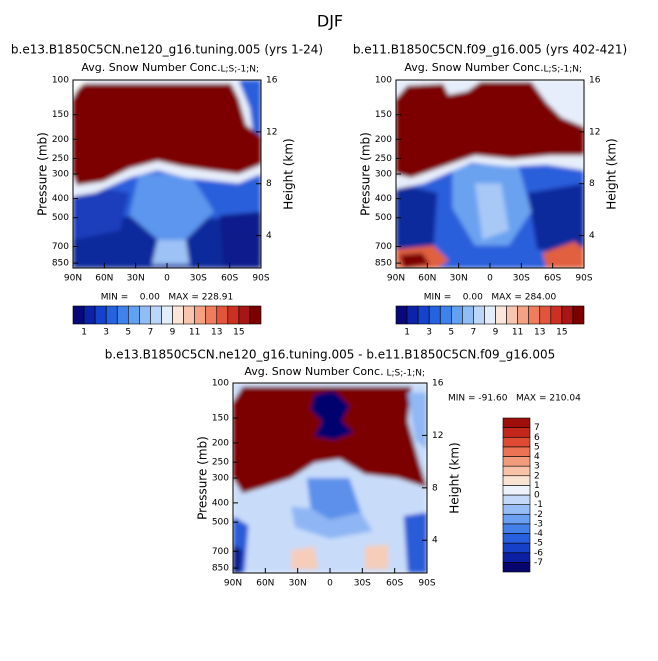 This screenshot has width=658, height=661. I want to click on colorbar-label: -4, so click(538, 534).